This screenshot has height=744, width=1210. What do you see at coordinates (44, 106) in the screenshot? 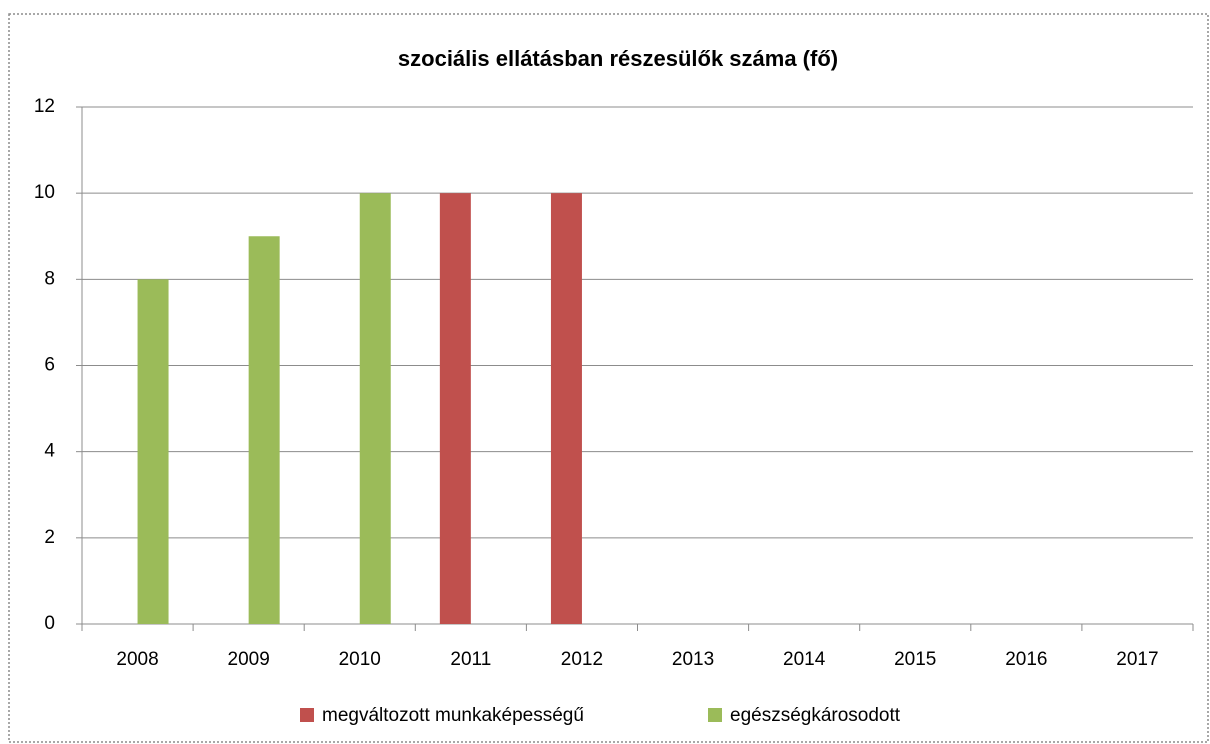
I see `y-tick-label: 12` at bounding box center [44, 106].